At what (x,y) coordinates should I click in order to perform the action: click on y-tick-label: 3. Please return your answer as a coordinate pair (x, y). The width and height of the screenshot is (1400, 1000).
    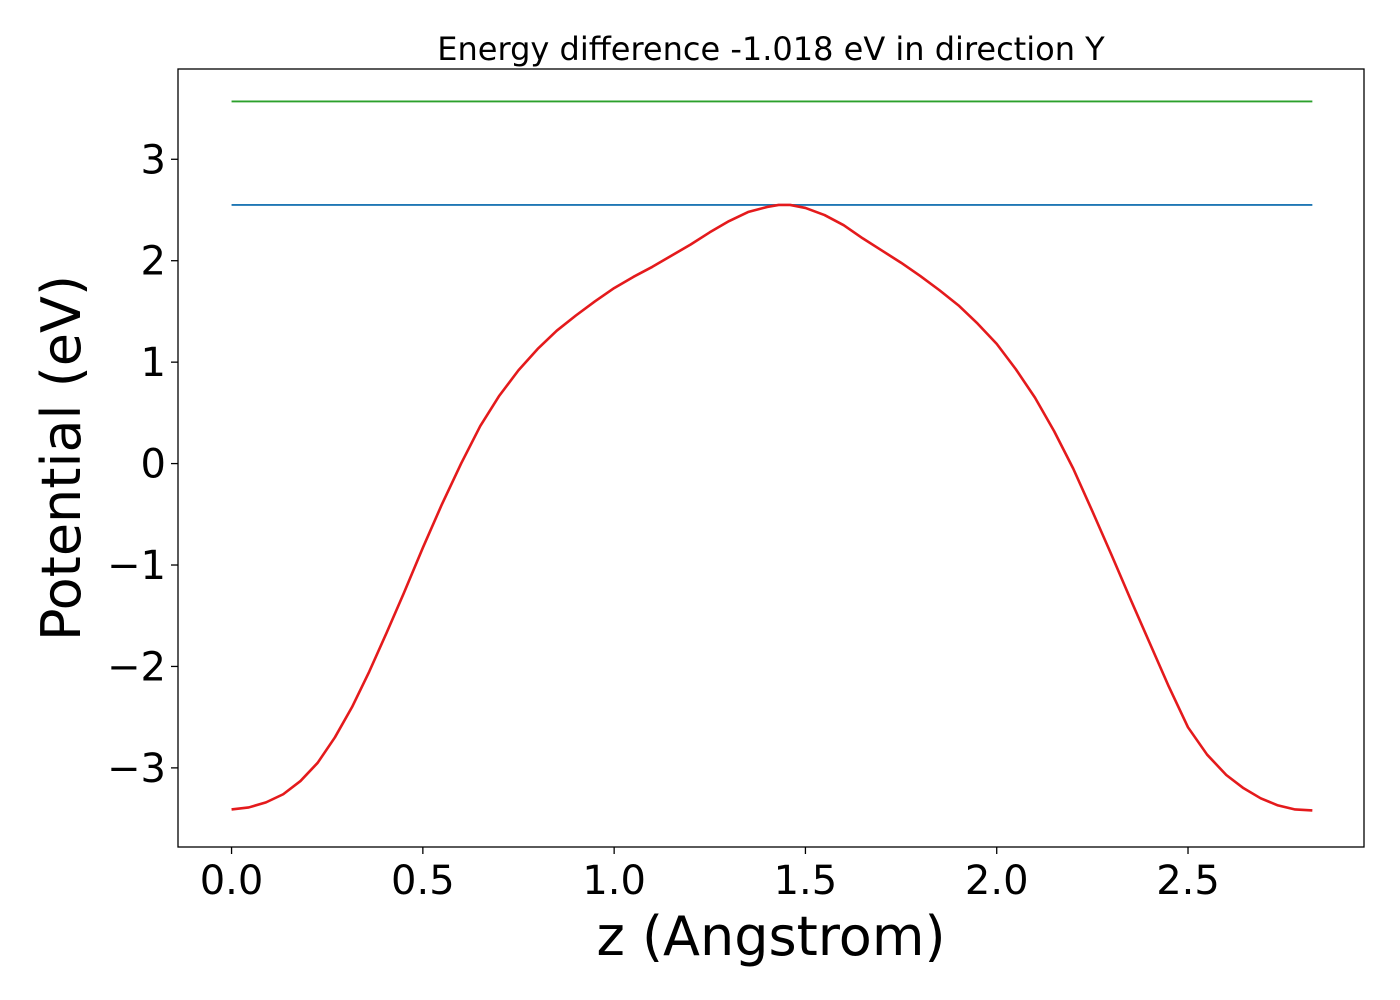
    Looking at the image, I should click on (153, 160).